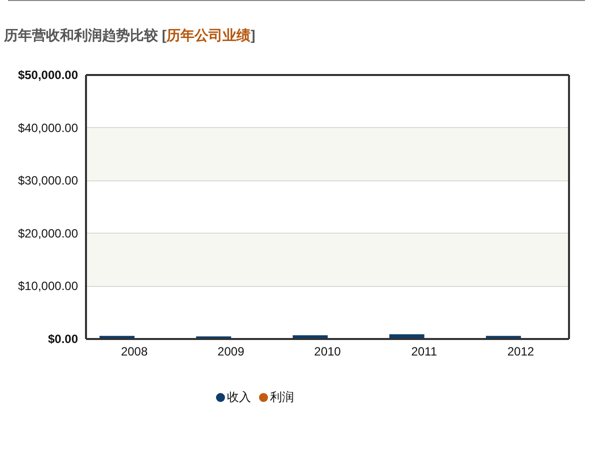  I want to click on y-tick-label: $0.00, so click(63, 339).